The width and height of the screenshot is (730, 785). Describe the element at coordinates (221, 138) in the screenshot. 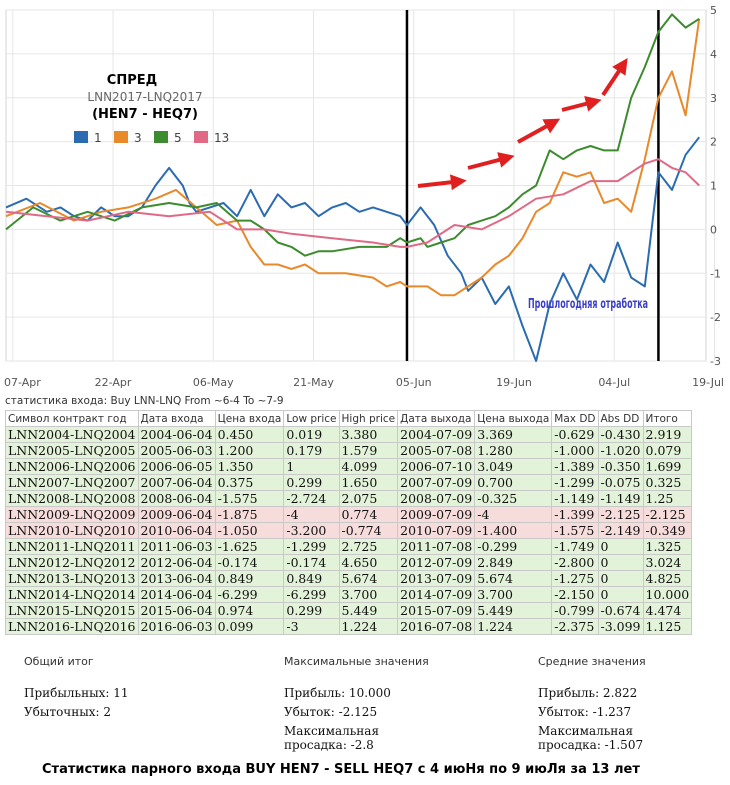

I see `legend-label: 13` at that location.